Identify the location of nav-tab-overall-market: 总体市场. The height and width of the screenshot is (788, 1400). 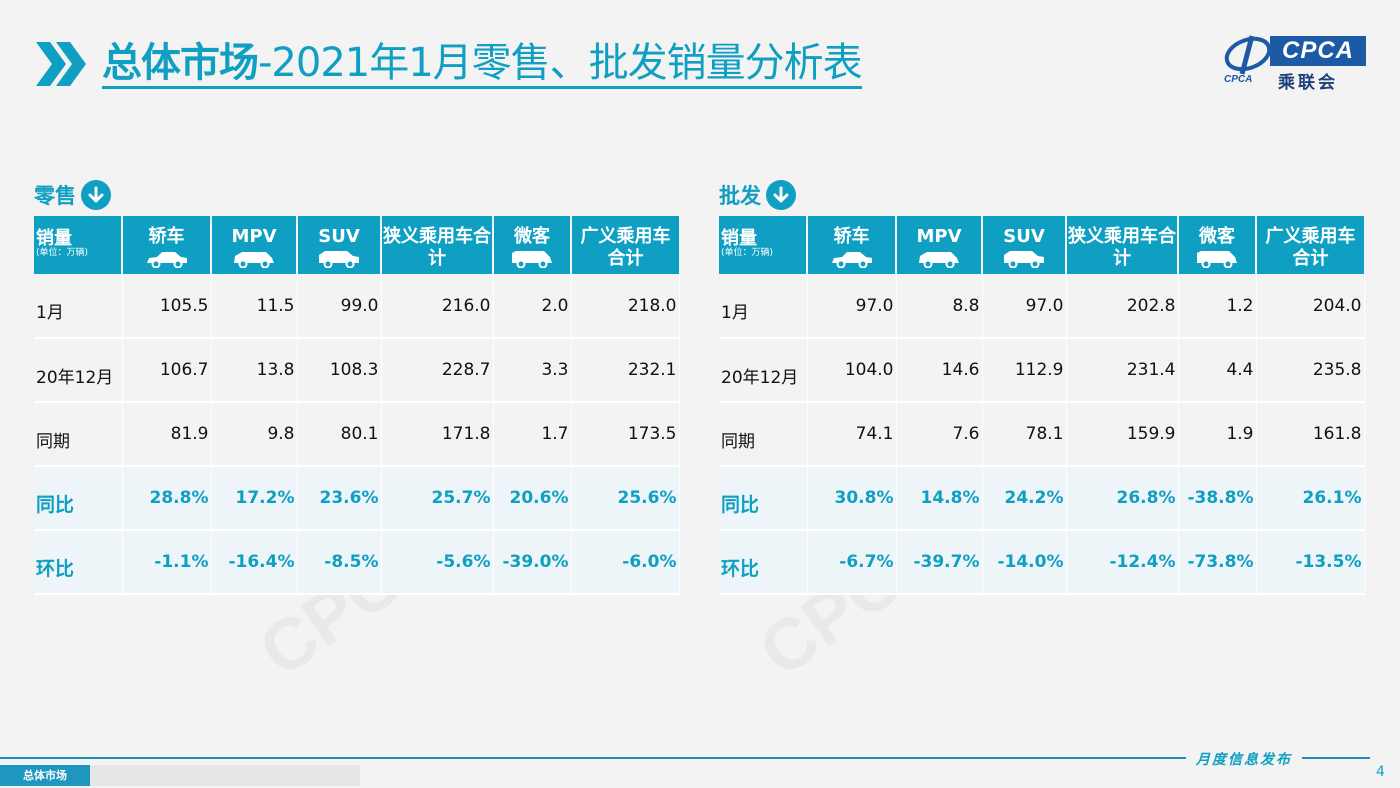
(45, 775).